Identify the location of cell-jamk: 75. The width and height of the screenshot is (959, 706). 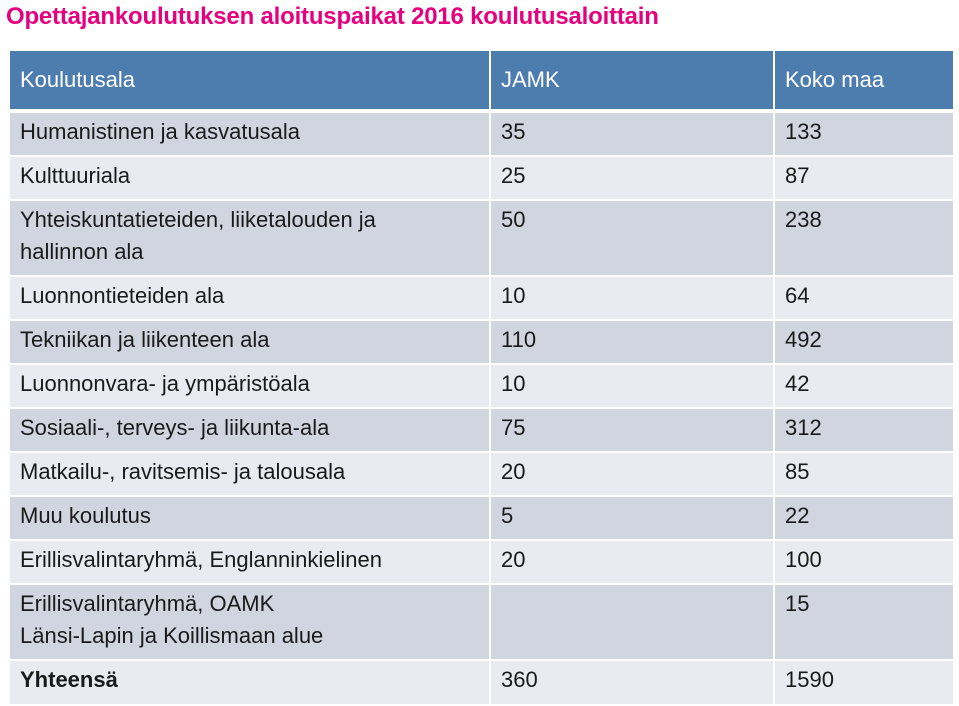
(632, 430).